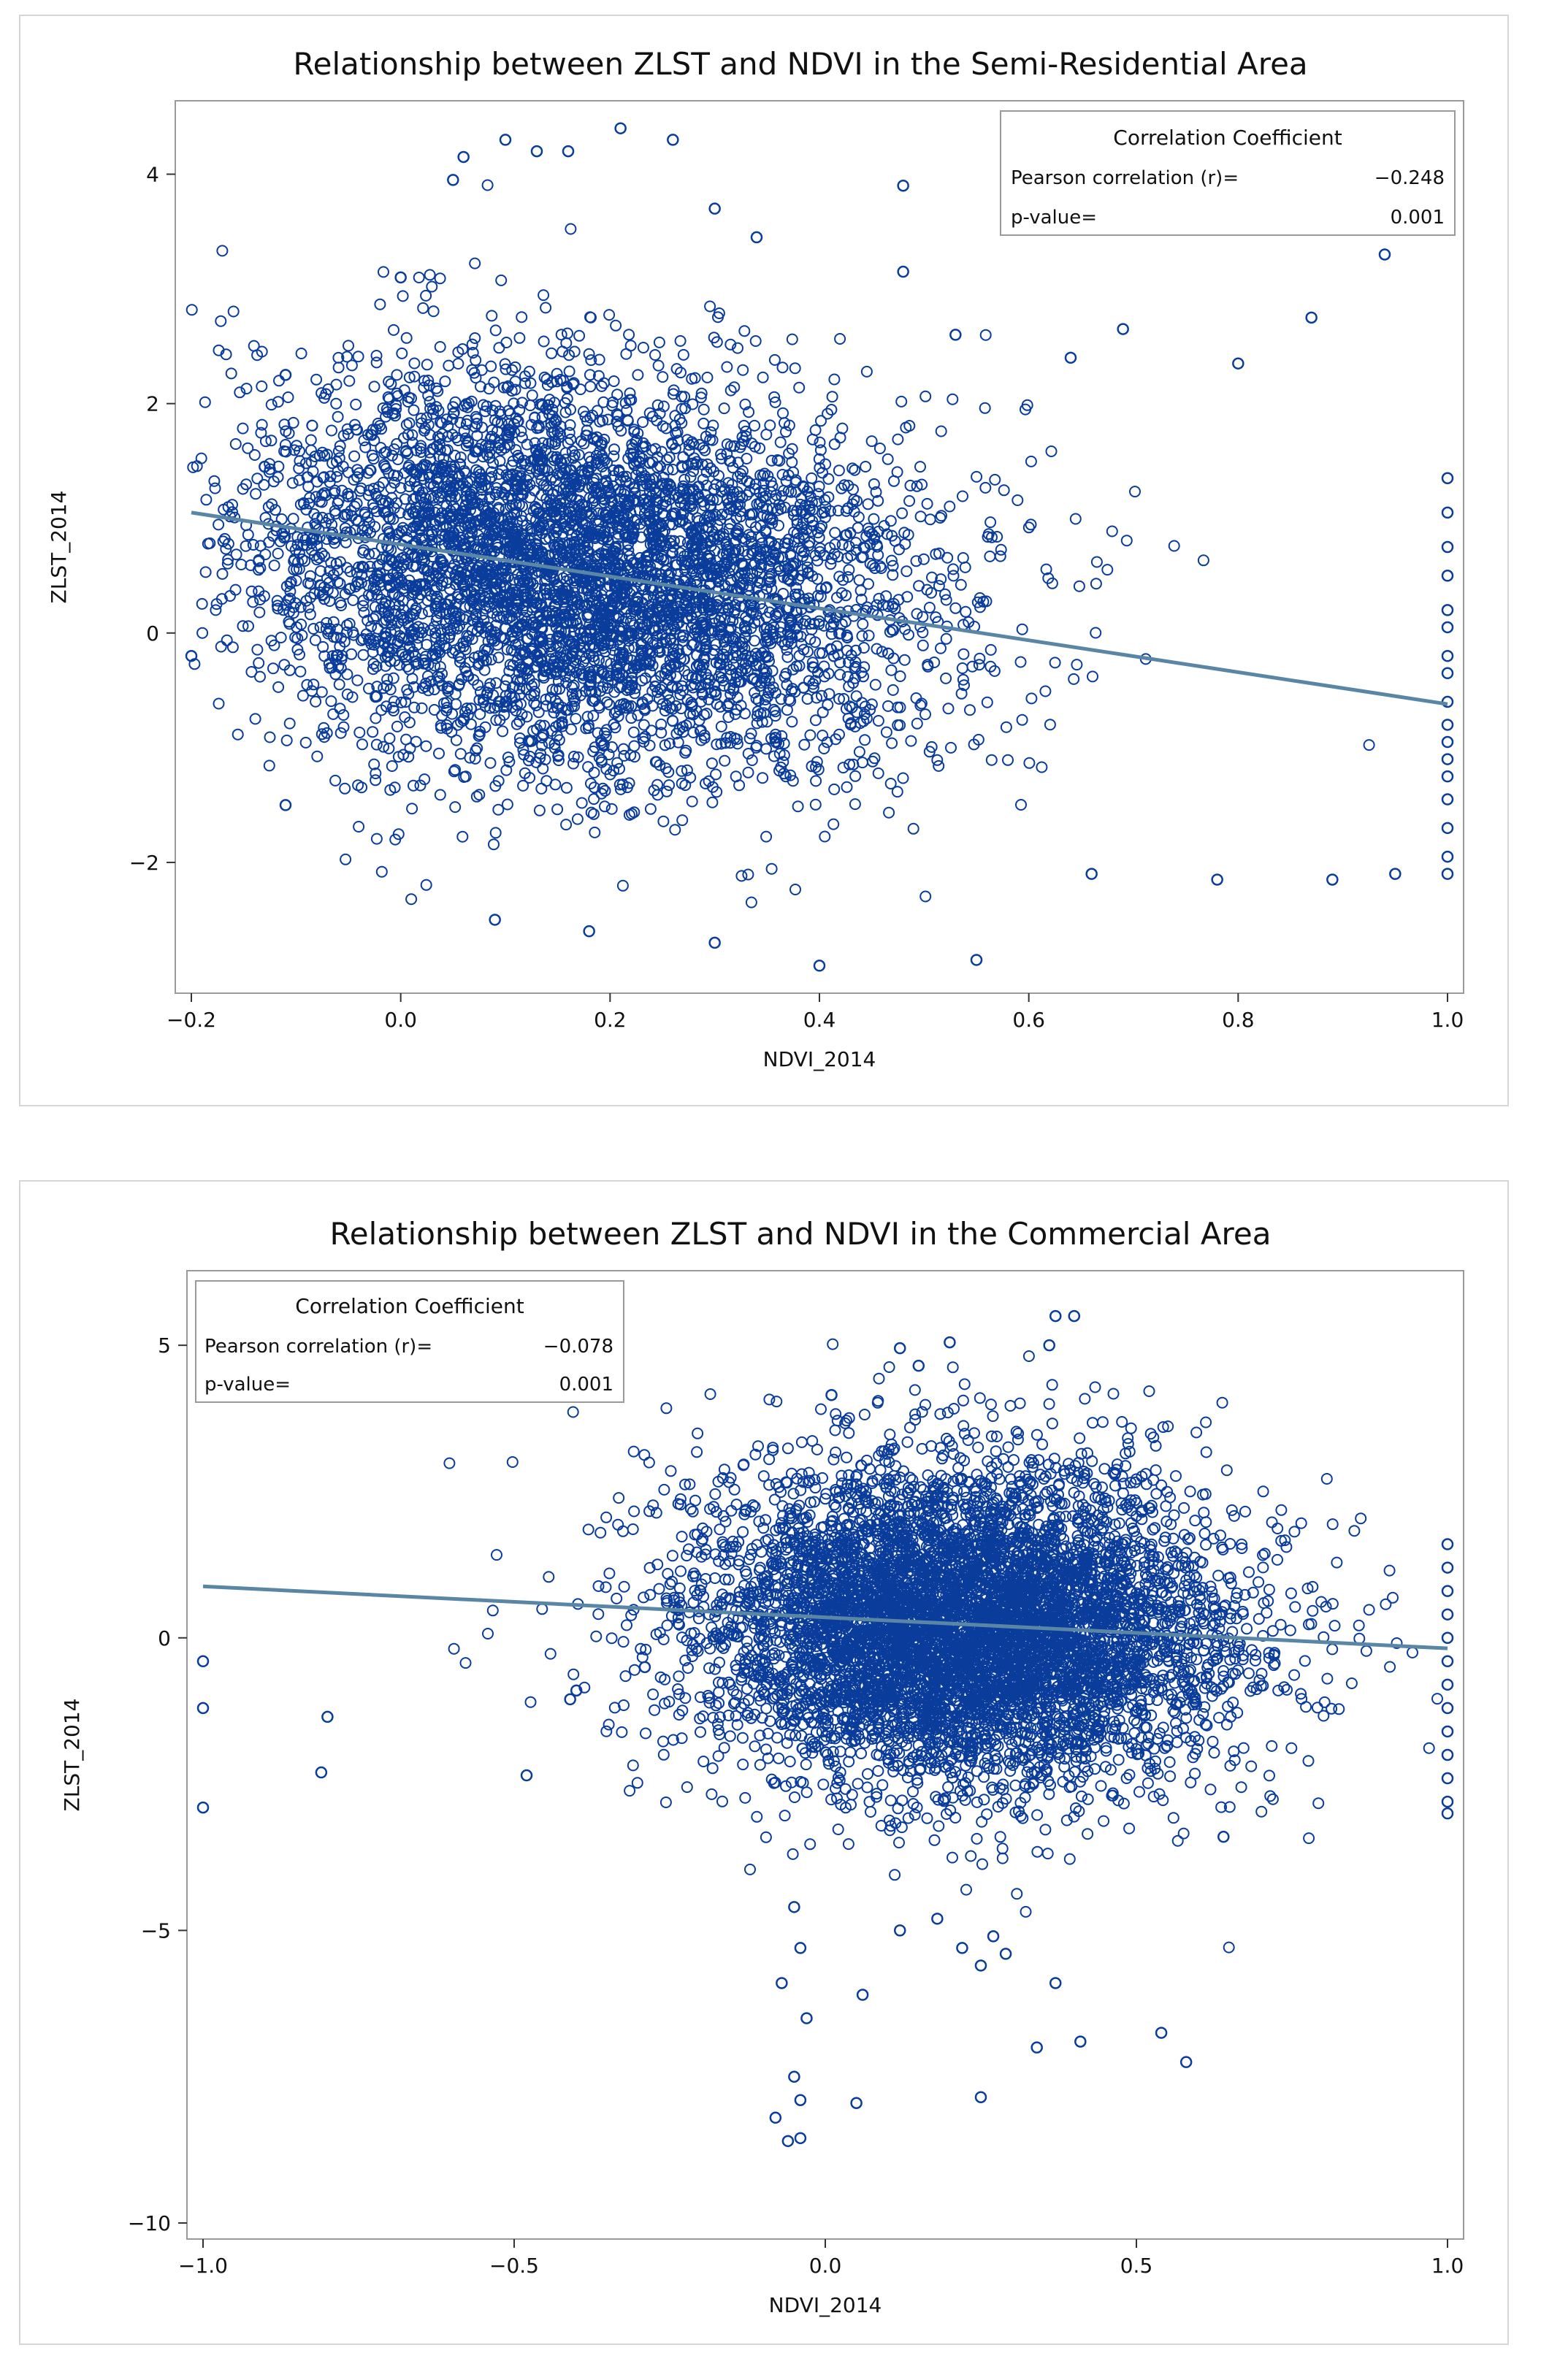  Describe the element at coordinates (610, 1020) in the screenshot. I see `x-tick-label: 0.2` at that location.